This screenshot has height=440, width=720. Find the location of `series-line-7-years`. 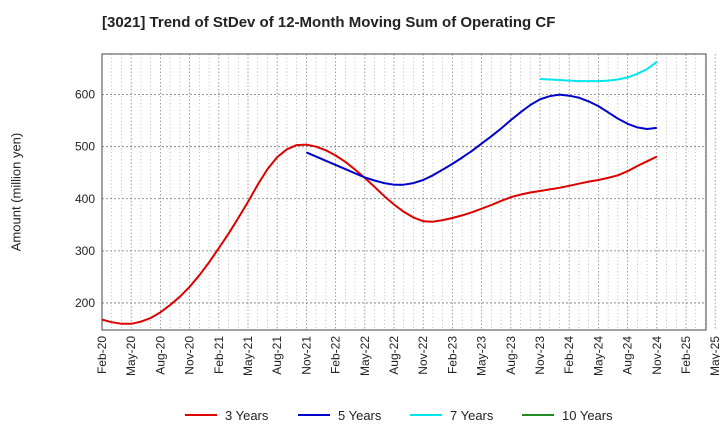

series-line-7-years is located at coordinates (598, 72).